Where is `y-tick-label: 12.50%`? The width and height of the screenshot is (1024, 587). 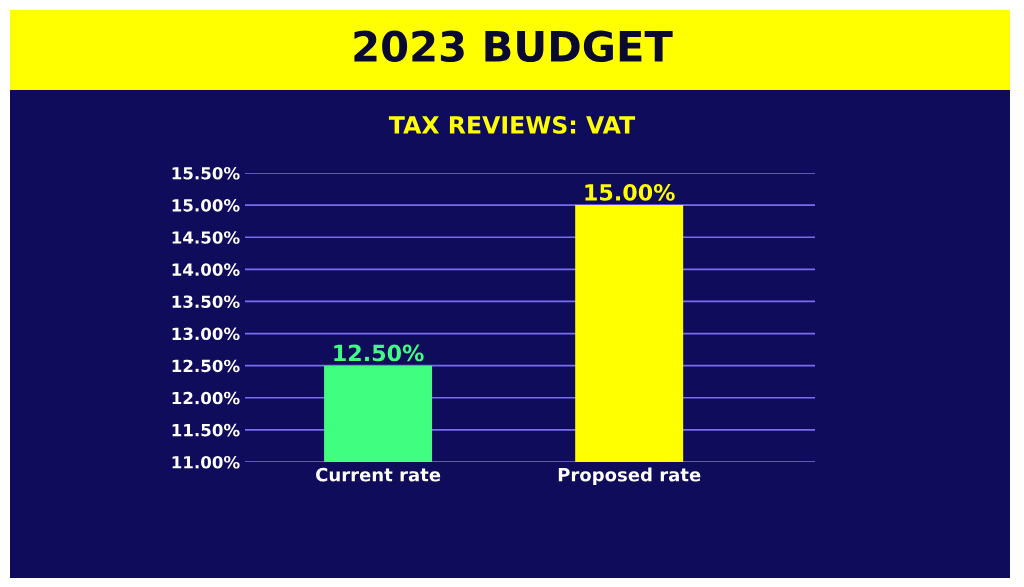
y-tick-label: 12.50% is located at coordinates (206, 366).